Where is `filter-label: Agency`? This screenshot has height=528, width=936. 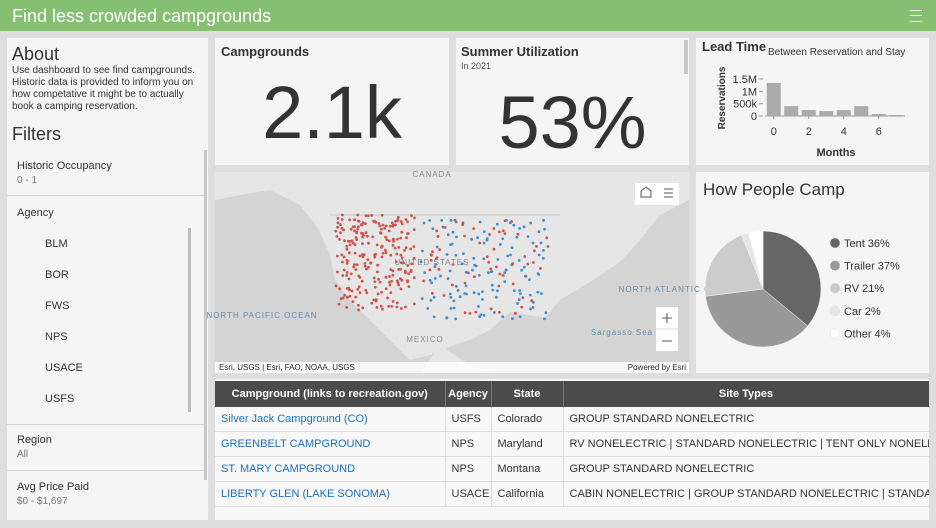 filter-label: Agency is located at coordinates (35, 213).